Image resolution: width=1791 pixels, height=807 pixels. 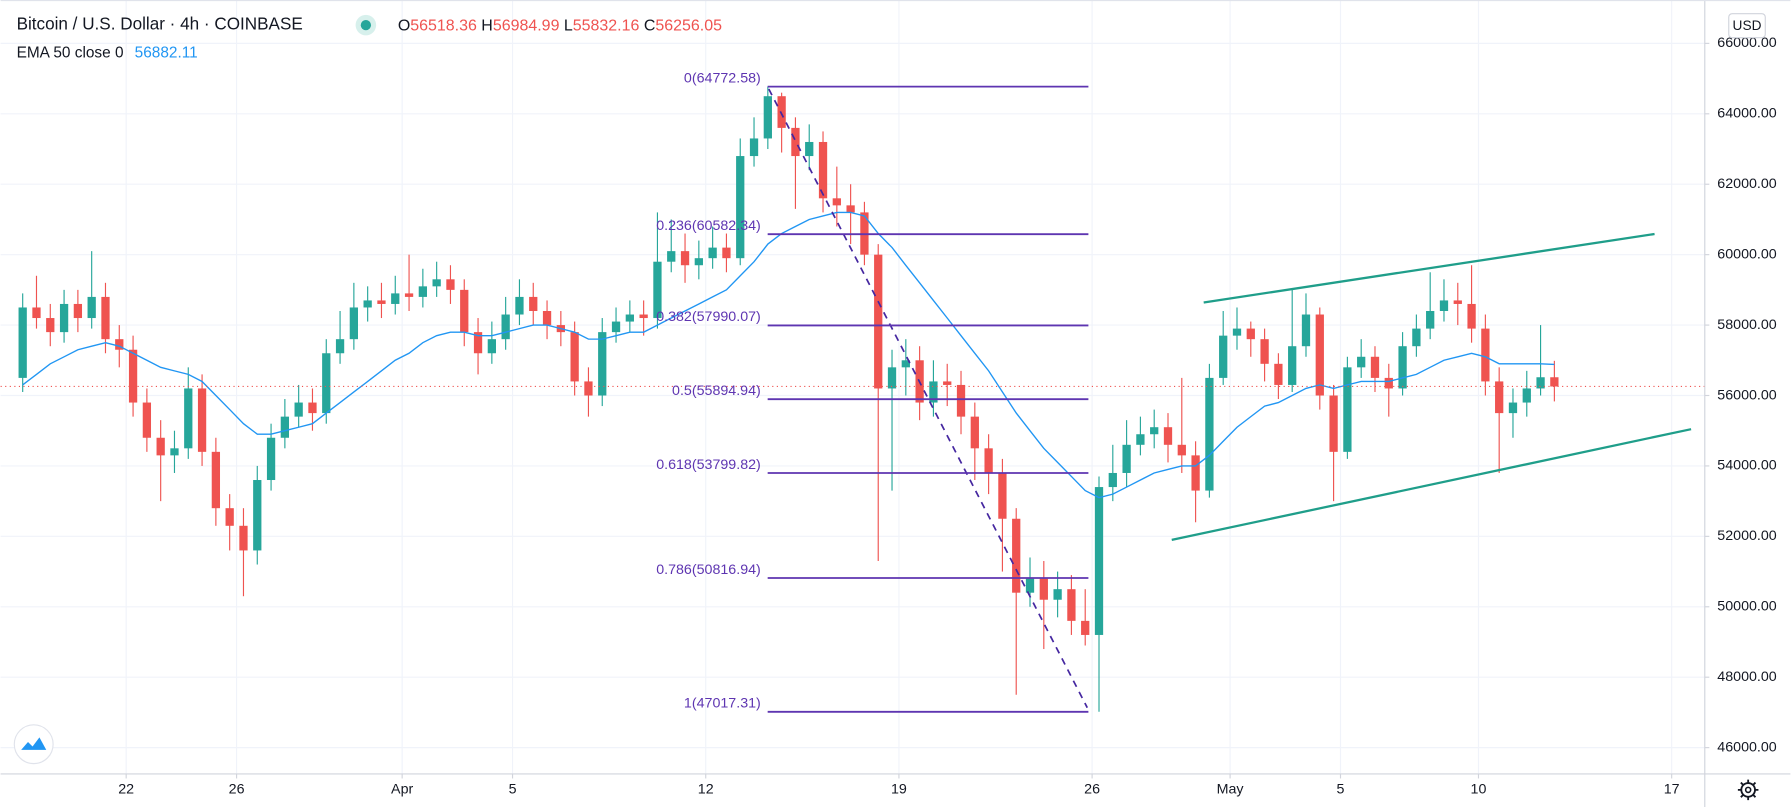 I want to click on open-value: 56518.36, so click(x=443, y=25).